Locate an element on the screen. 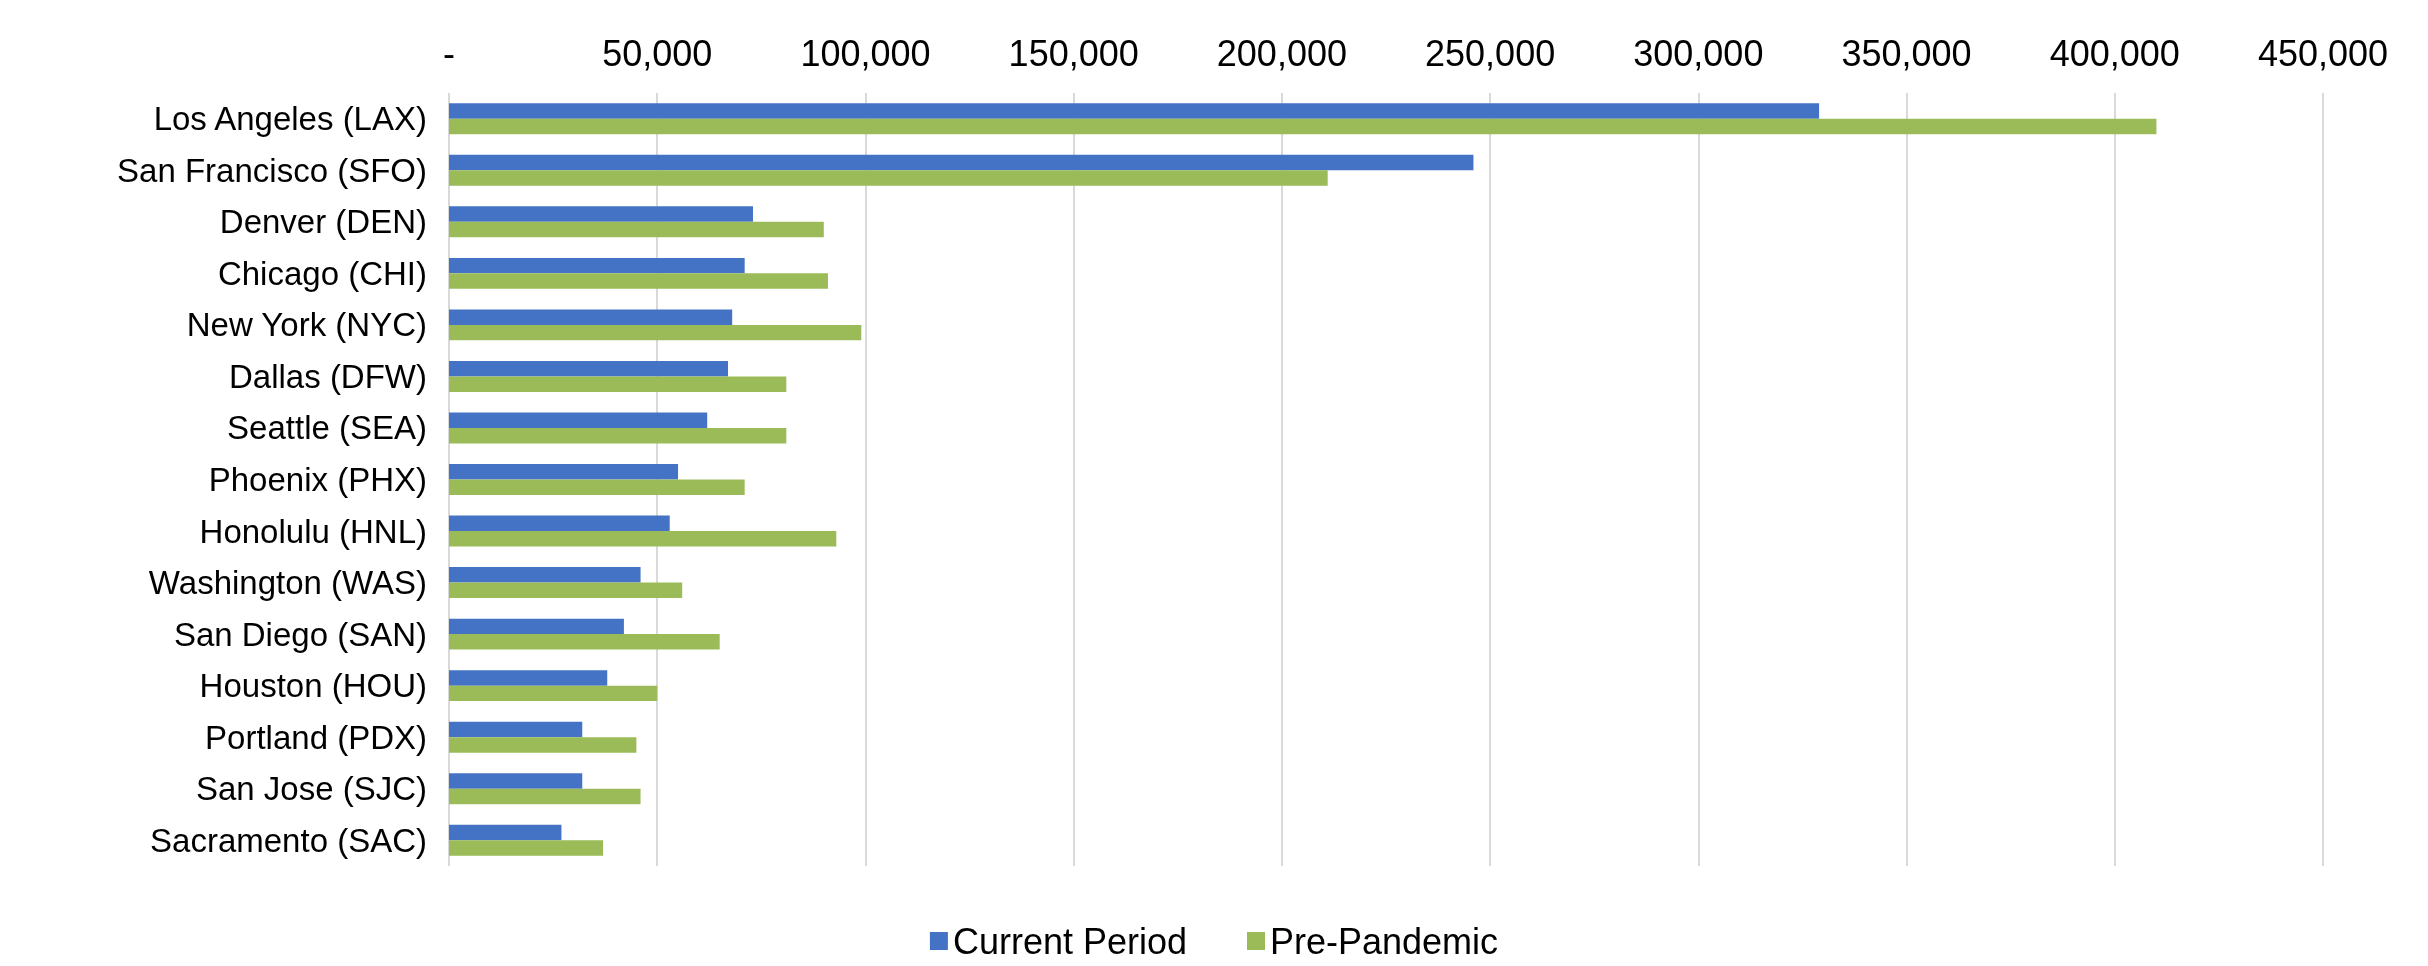 This screenshot has height=966, width=2428. y-tick-label: Houston (HOU) is located at coordinates (313, 686).